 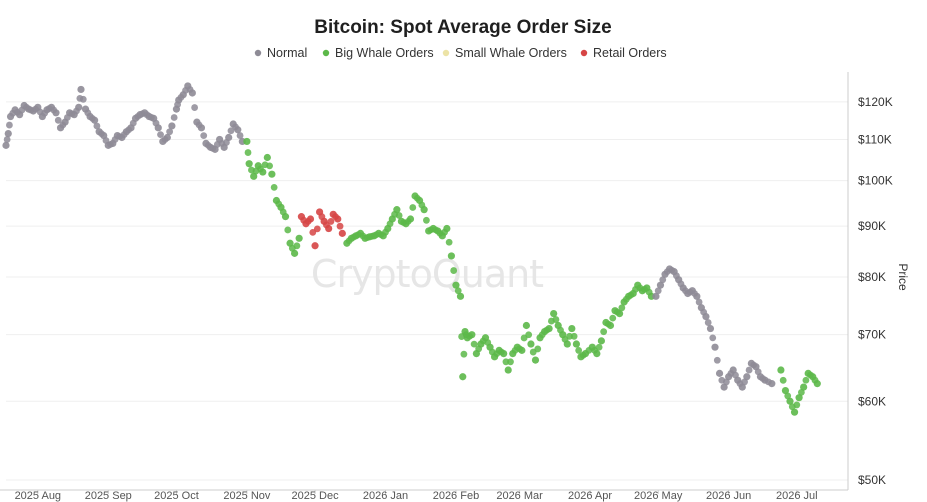 What do you see at coordinates (511, 53) in the screenshot?
I see `legend-label-small: Small Whale Orders` at bounding box center [511, 53].